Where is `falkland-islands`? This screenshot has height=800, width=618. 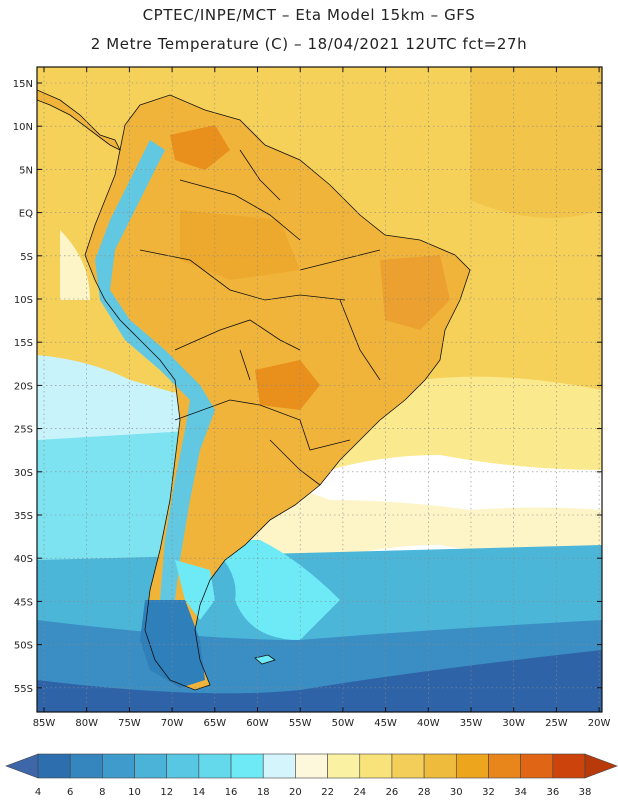
falkland-islands is located at coordinates (265, 659).